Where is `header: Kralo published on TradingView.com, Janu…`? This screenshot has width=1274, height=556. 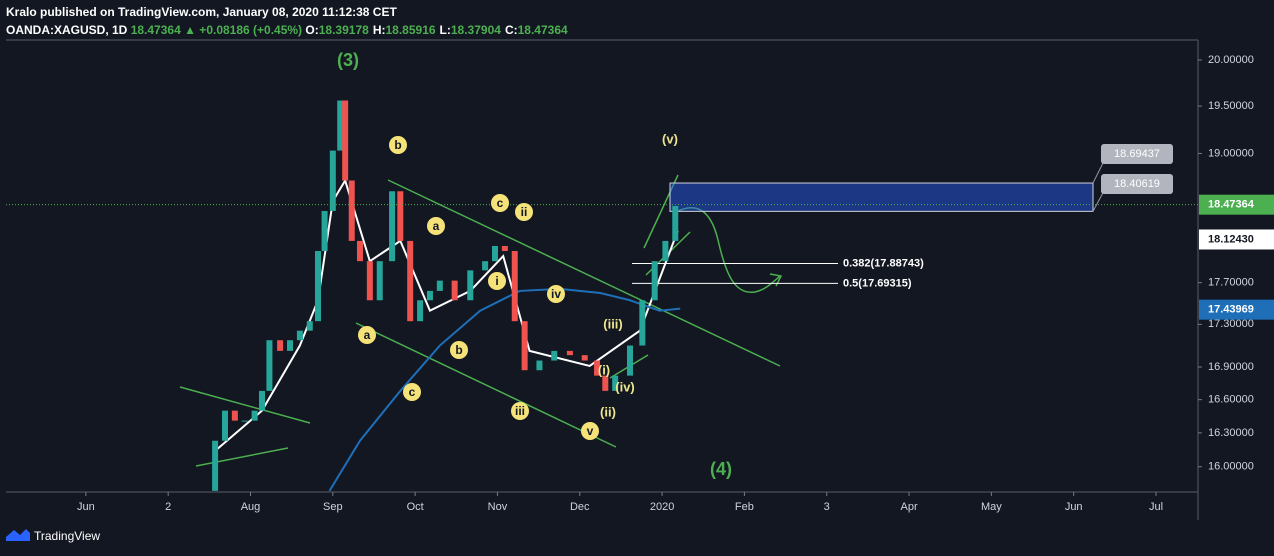 header: Kralo published on TradingView.com, Janu… is located at coordinates (289, 21).